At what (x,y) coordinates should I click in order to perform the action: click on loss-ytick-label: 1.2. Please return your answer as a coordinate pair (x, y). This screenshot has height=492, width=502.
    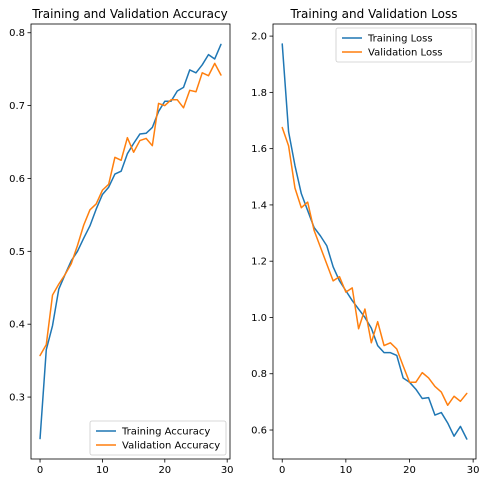
    Looking at the image, I should click on (259, 262).